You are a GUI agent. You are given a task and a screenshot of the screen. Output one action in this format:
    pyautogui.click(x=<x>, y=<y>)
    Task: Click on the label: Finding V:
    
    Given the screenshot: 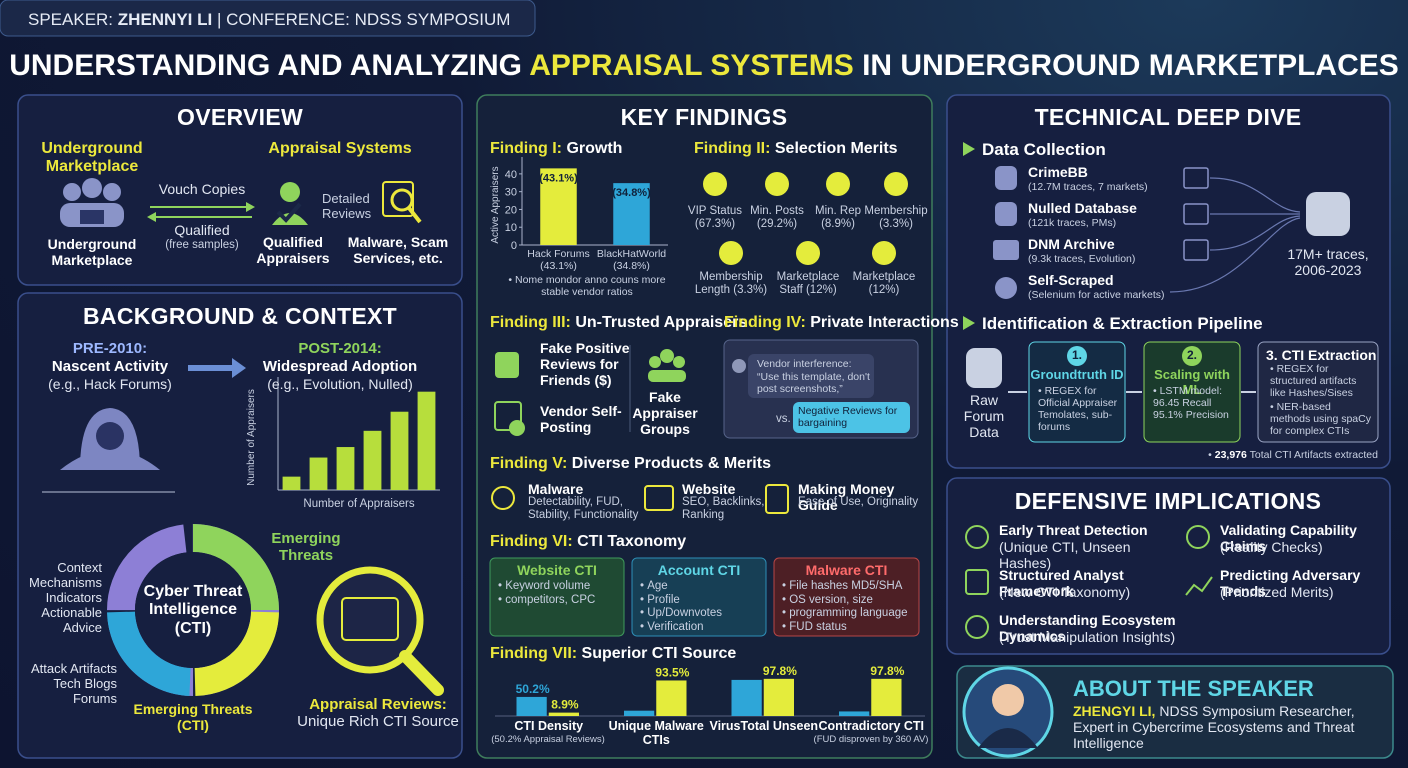 What is the action you would take?
    pyautogui.click(x=529, y=463)
    